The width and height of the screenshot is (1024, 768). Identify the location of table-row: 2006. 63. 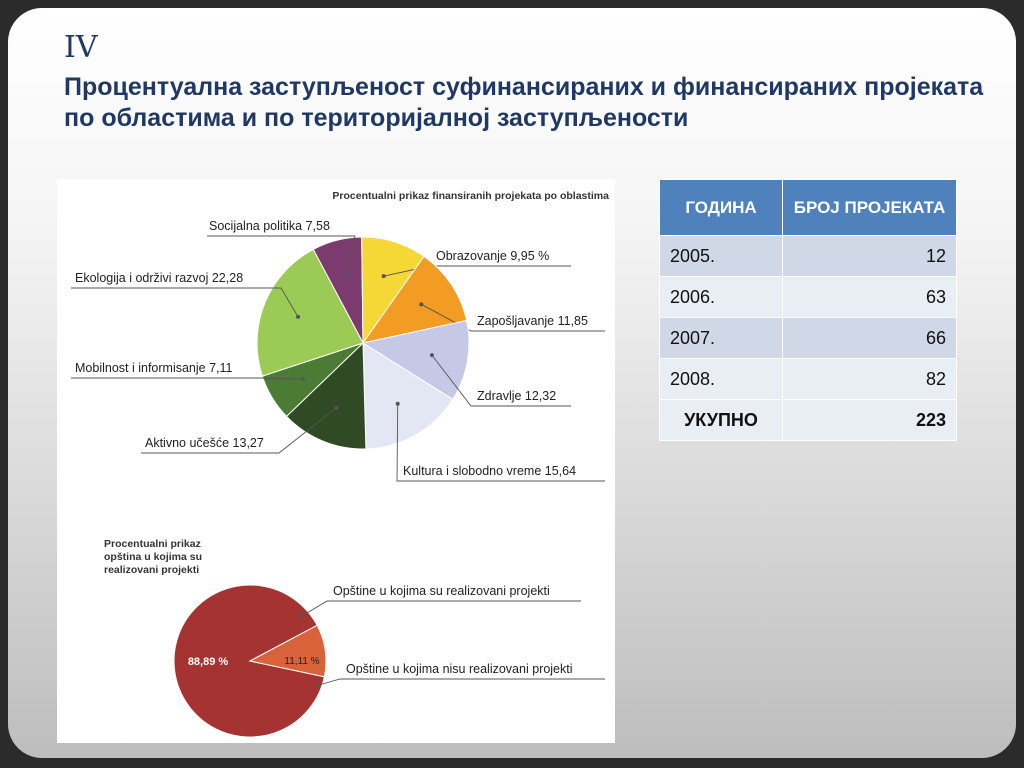
(808, 297).